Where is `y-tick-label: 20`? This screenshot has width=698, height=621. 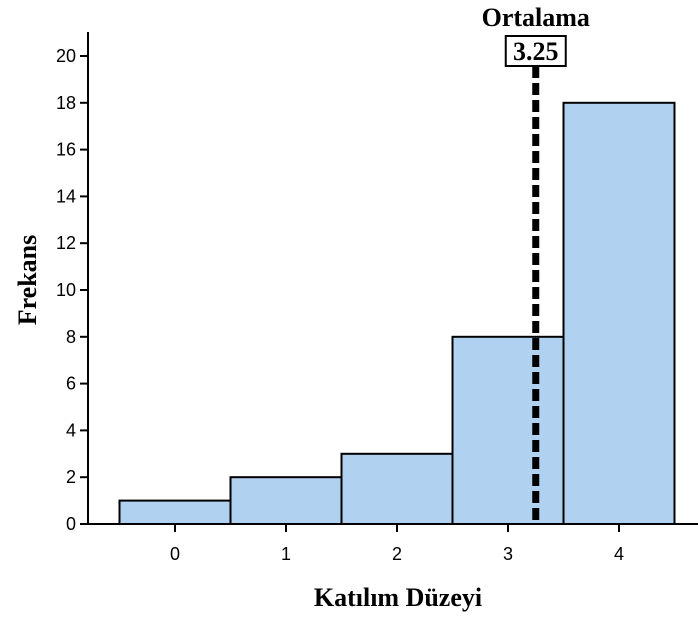 y-tick-label: 20 is located at coordinates (66, 56).